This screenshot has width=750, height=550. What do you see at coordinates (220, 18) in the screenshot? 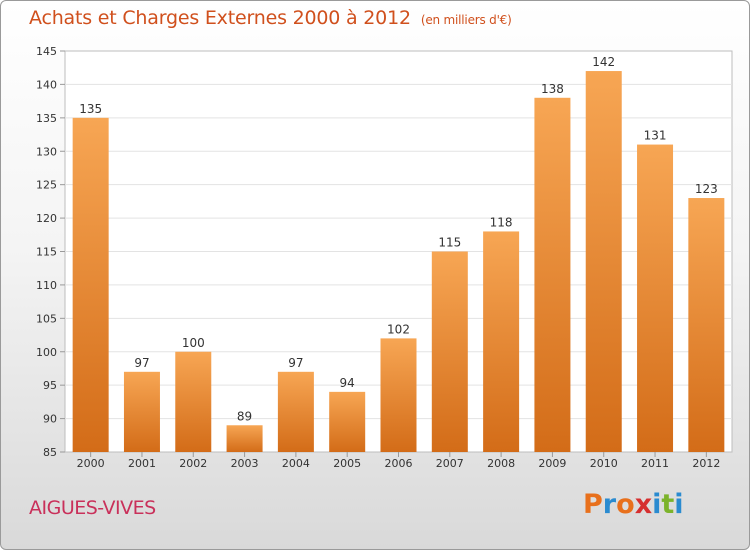
I see `title-text: Achats et Charges Externes 2000 à 2012` at bounding box center [220, 18].